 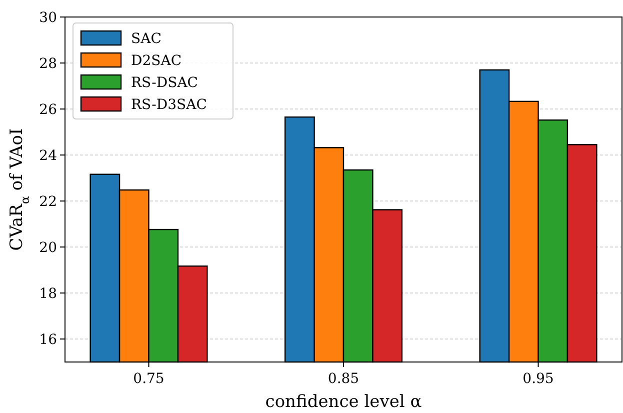 I want to click on x-tick-label: 0.85, so click(x=344, y=379).